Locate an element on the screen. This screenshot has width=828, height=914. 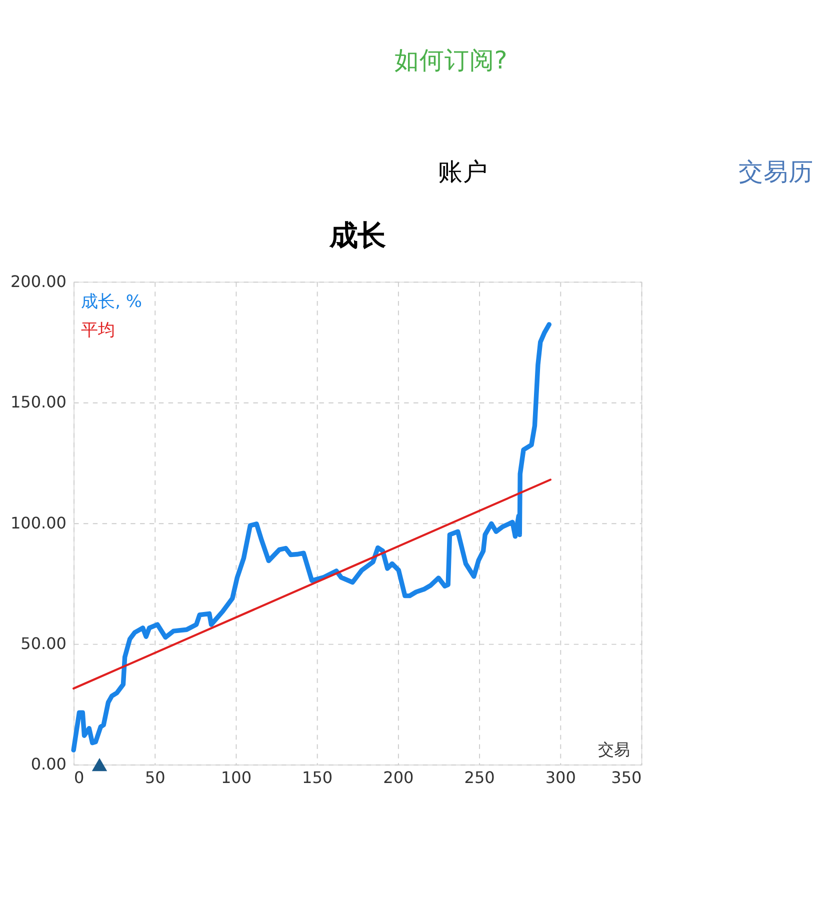
y-tick-label: 50.00 is located at coordinates (43, 644).